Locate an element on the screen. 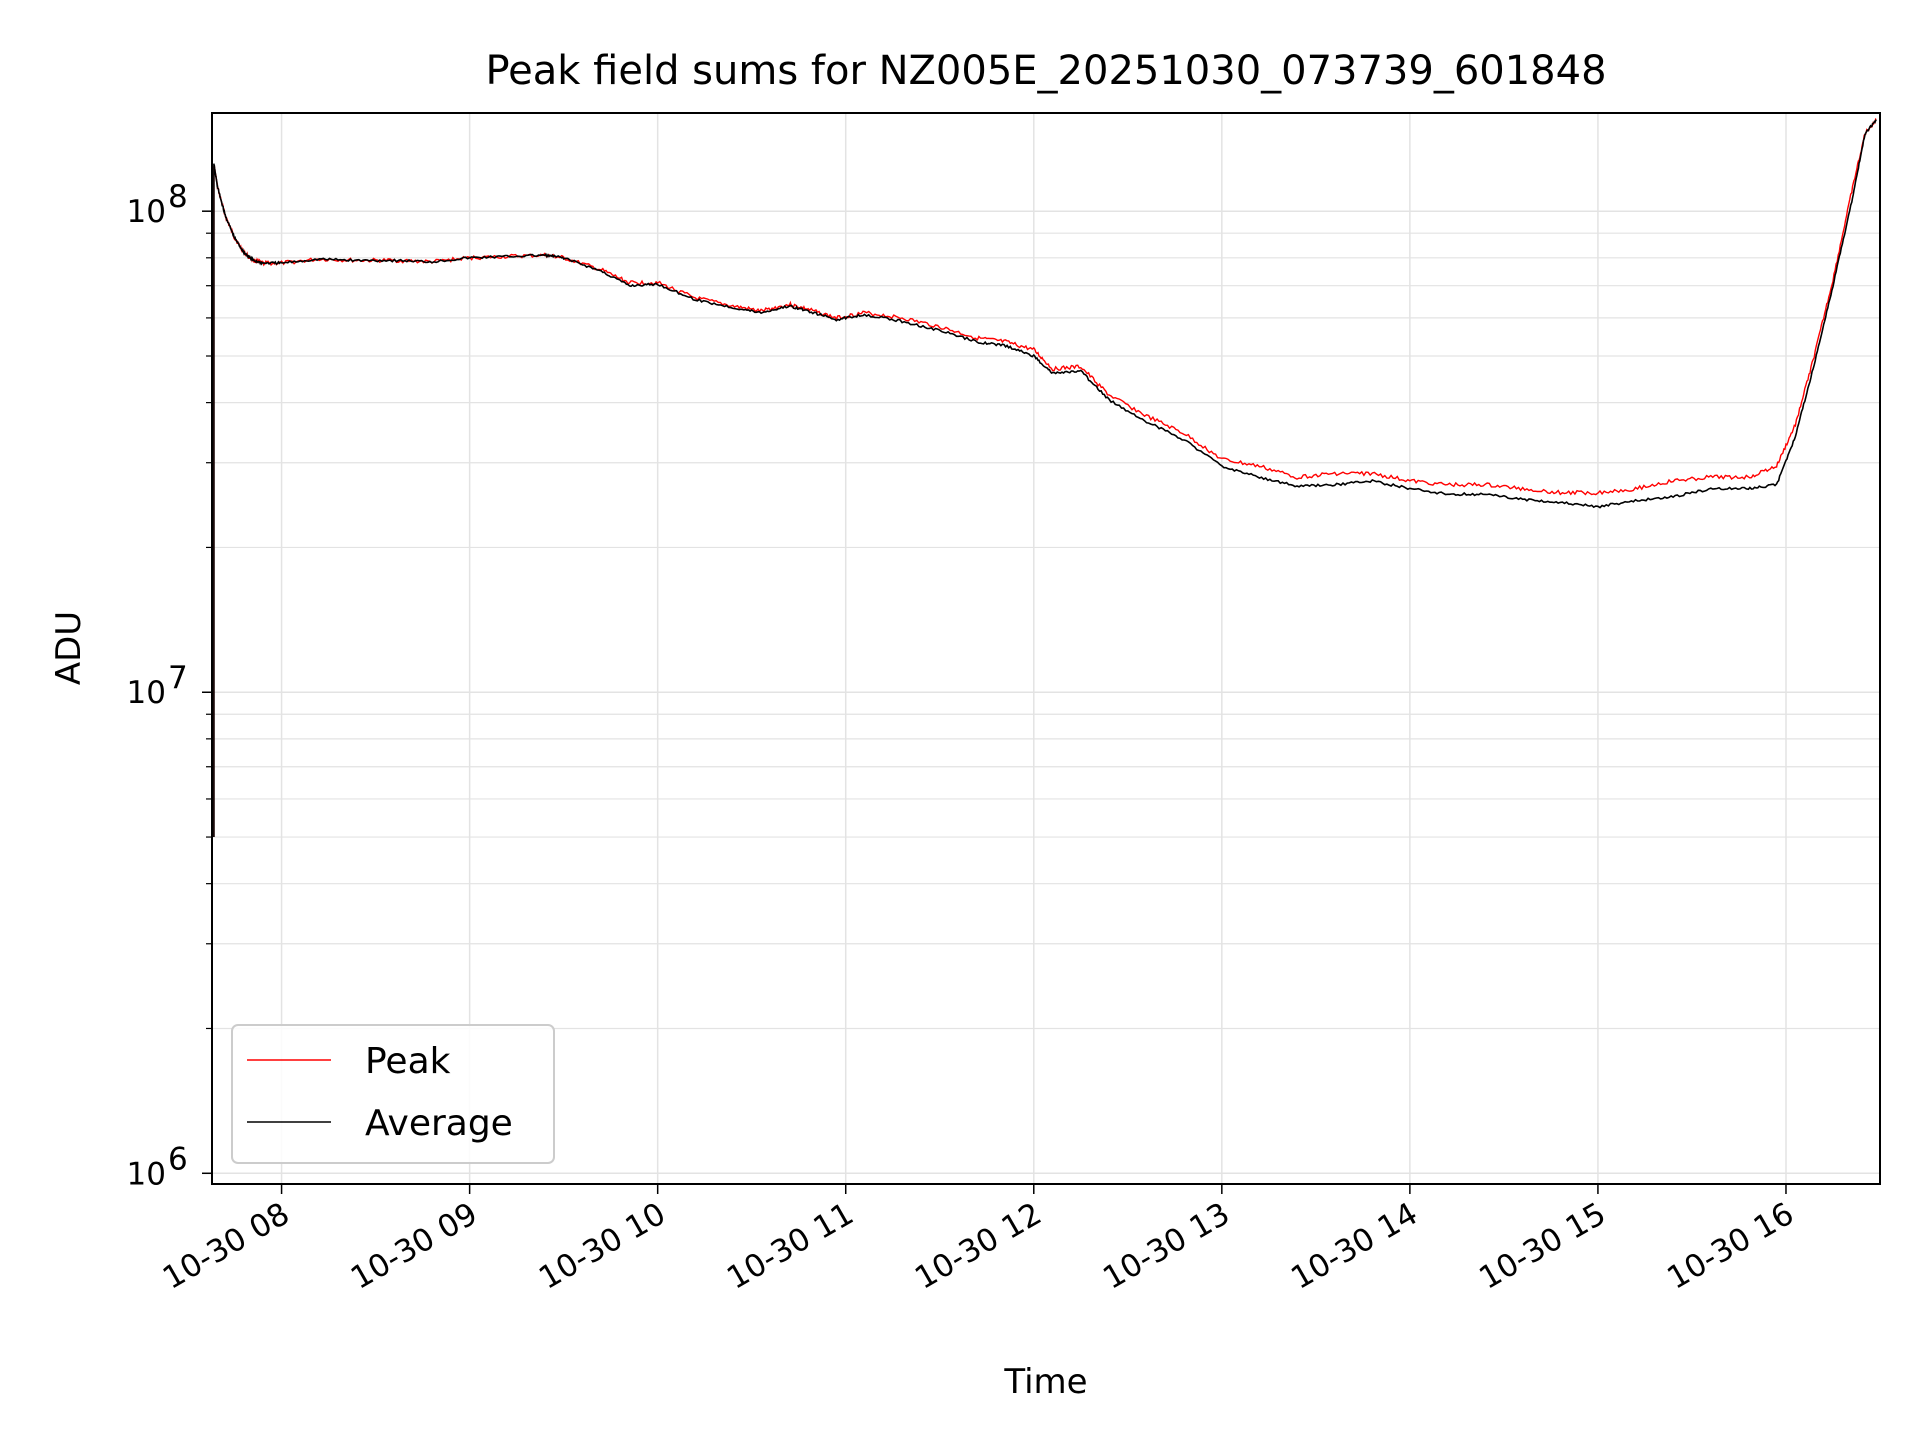  y-tick-exponent: 7 is located at coordinates (178, 678).